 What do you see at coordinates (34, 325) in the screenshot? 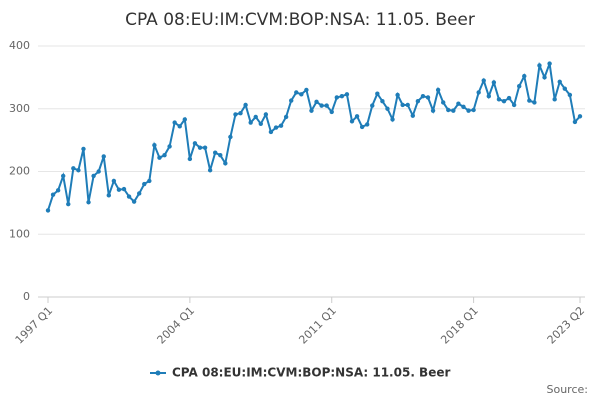
I see `x-tick-label: 1997 Q1` at bounding box center [34, 325].